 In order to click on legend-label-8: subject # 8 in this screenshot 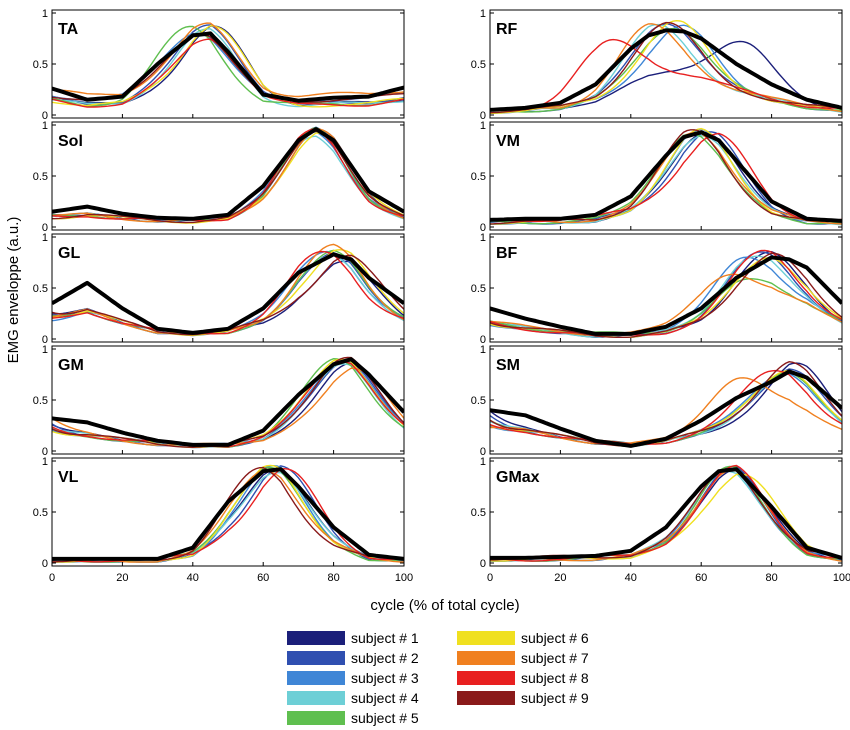, I will do `click(555, 678)`.